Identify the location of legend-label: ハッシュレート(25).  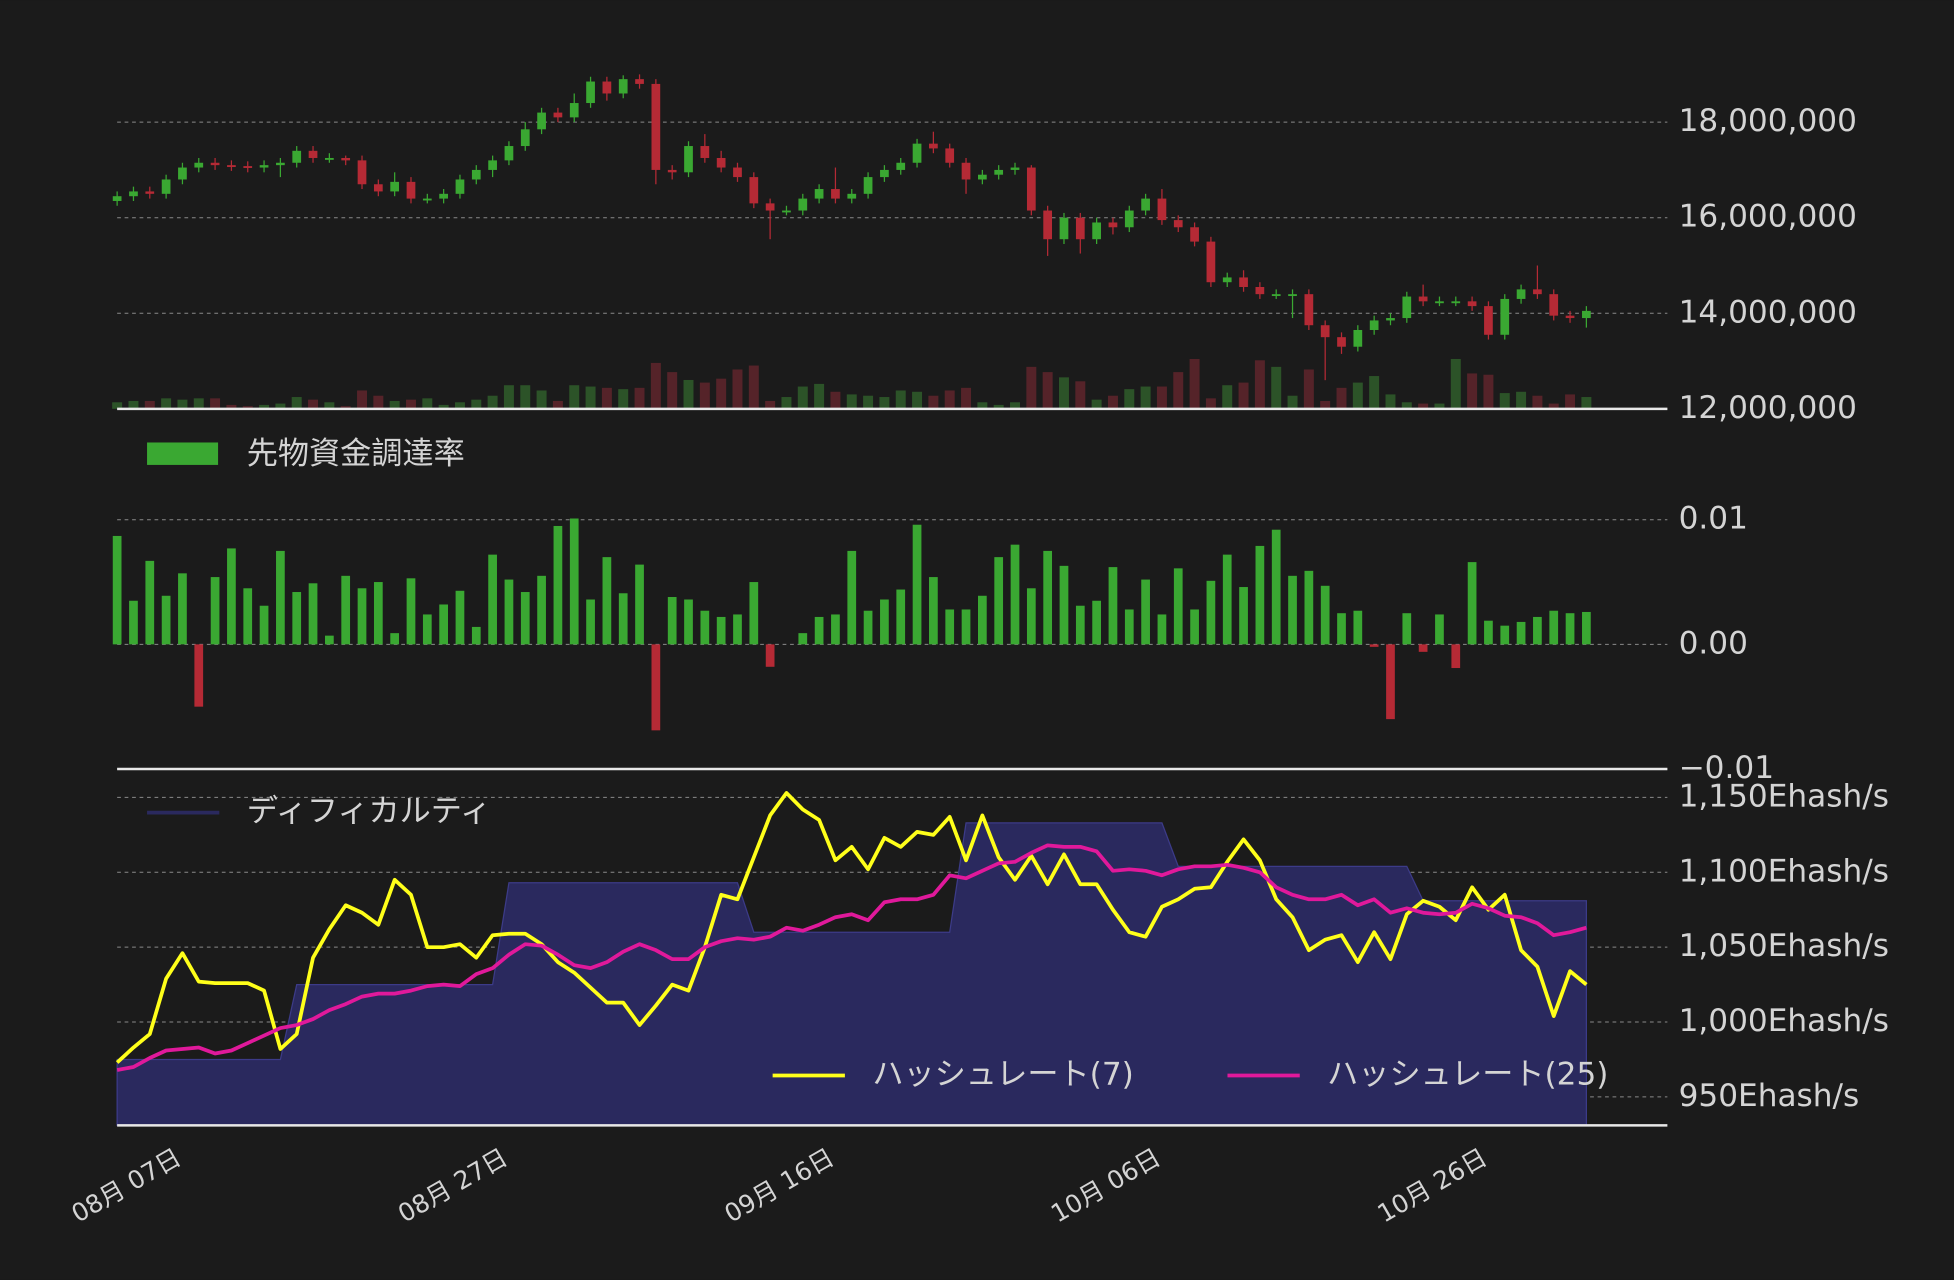
(1467, 1075).